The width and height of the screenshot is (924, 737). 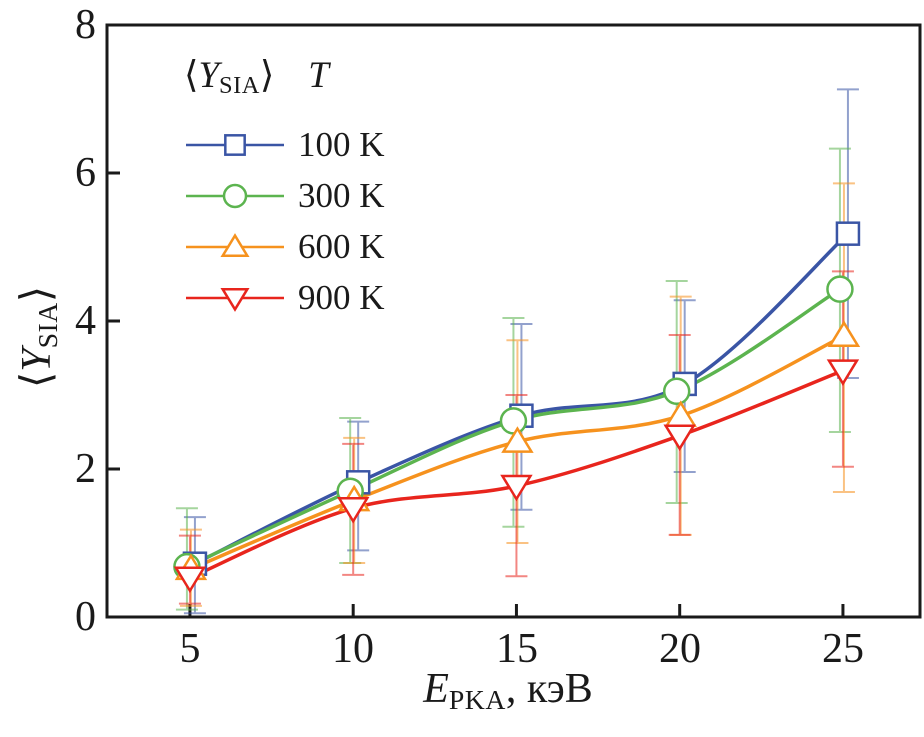 I want to click on y-tick-label-8: 8, so click(x=85, y=25).